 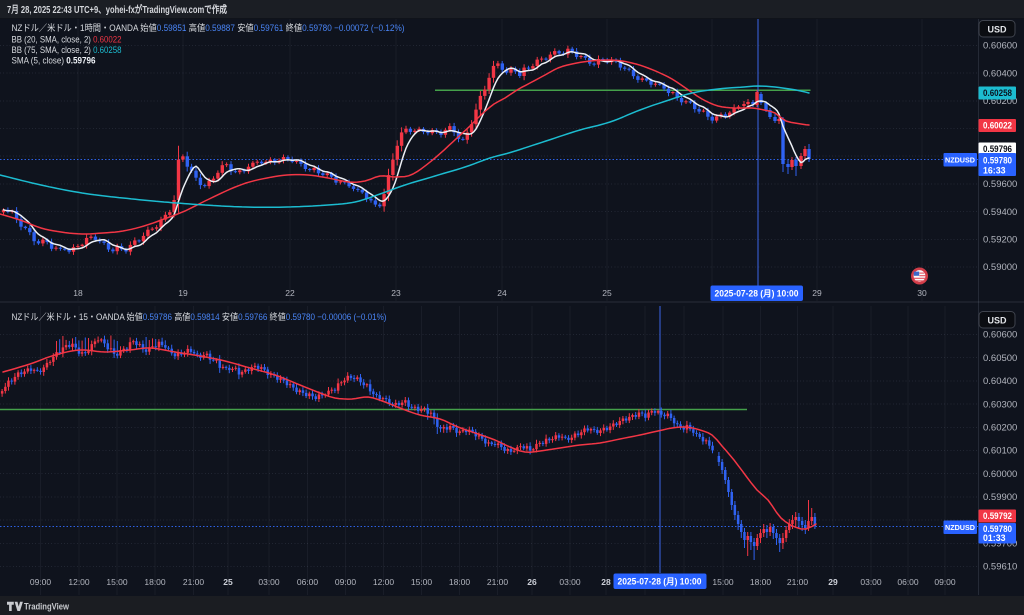 What do you see at coordinates (396, 293) in the screenshot?
I see `svg-text: 23` at bounding box center [396, 293].